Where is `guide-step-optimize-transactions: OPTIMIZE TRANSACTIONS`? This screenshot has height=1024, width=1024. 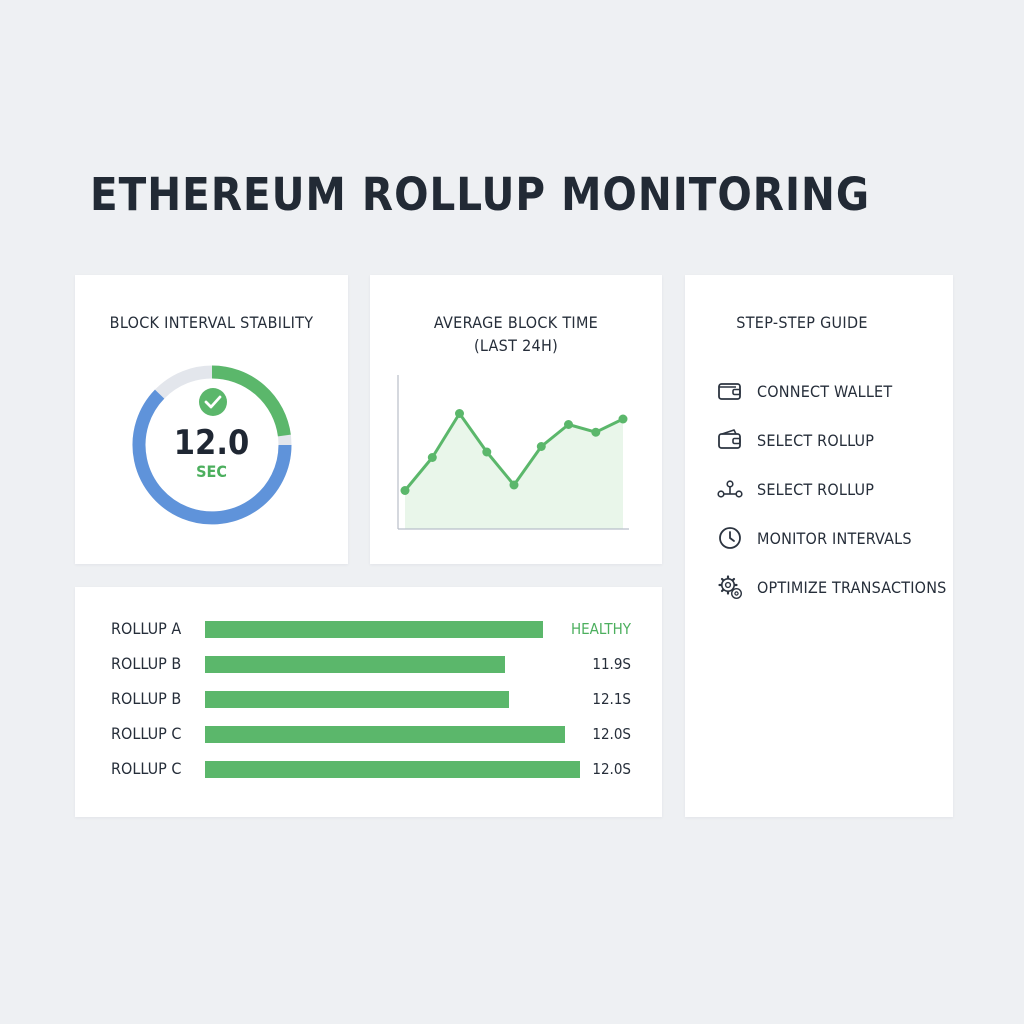
guide-step-optimize-transactions: OPTIMIZE TRANSACTIONS is located at coordinates (832, 587).